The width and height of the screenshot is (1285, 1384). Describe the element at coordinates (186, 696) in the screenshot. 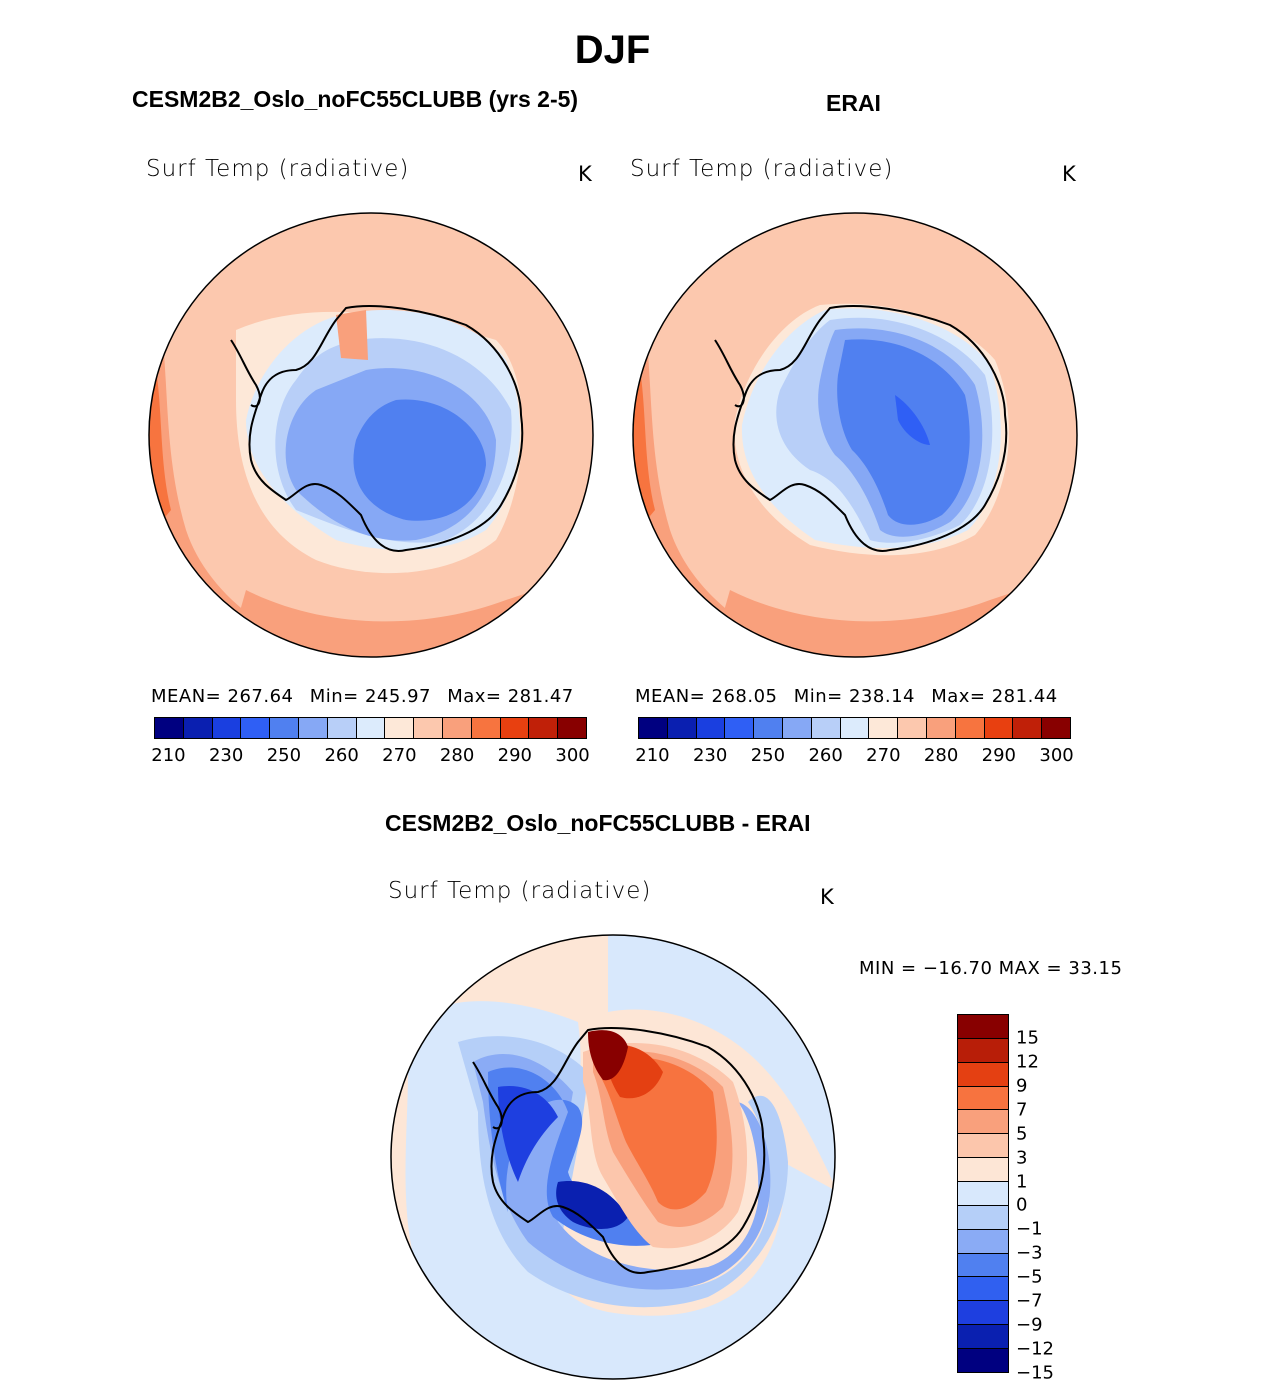

I see `panel-1-mean-label: MEAN=` at that location.